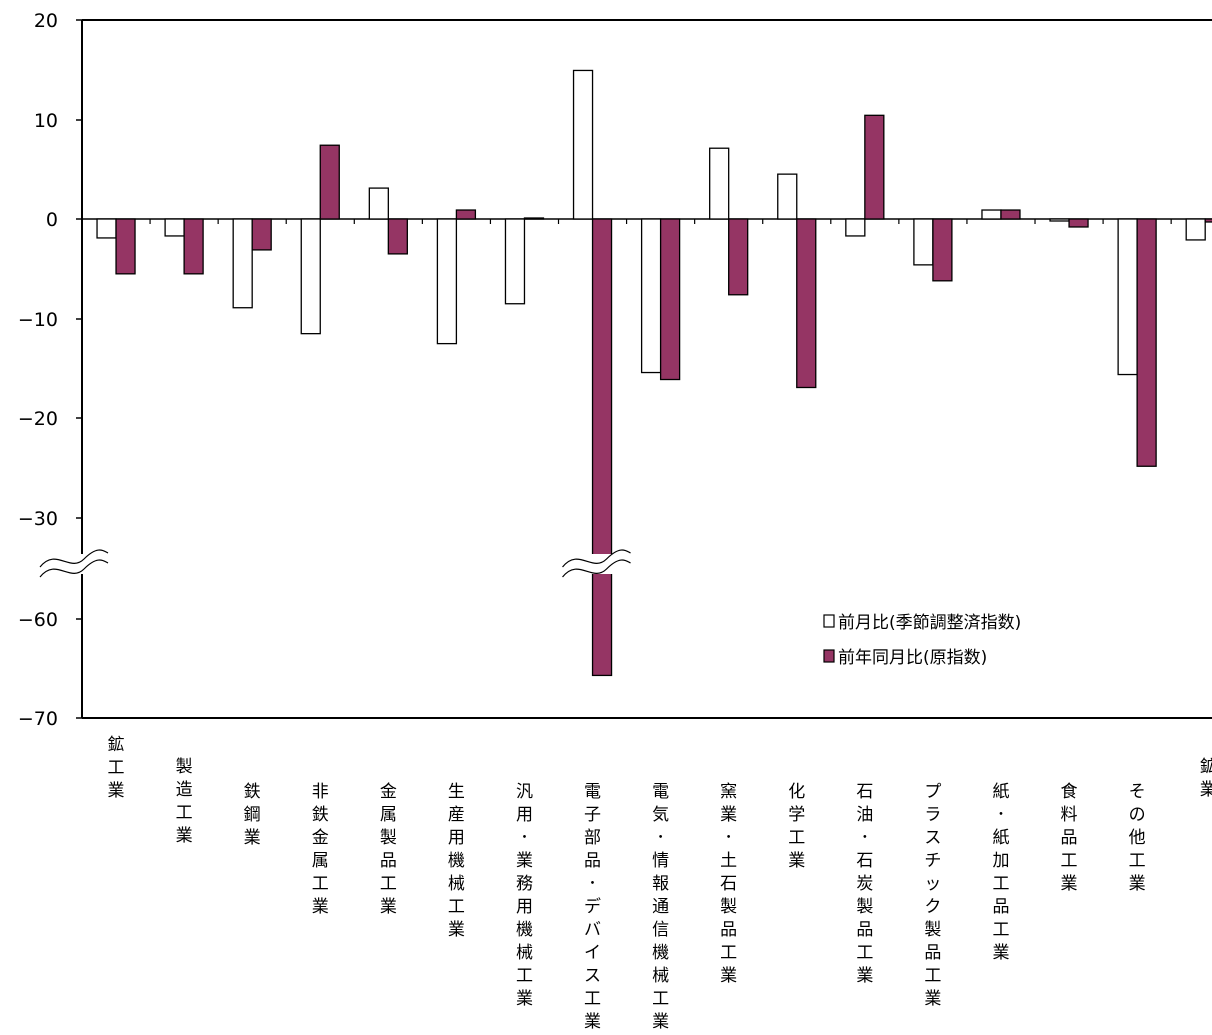 The width and height of the screenshot is (1212, 1035). What do you see at coordinates (592, 930) in the screenshot?
I see `svg-text: バ` at bounding box center [592, 930].